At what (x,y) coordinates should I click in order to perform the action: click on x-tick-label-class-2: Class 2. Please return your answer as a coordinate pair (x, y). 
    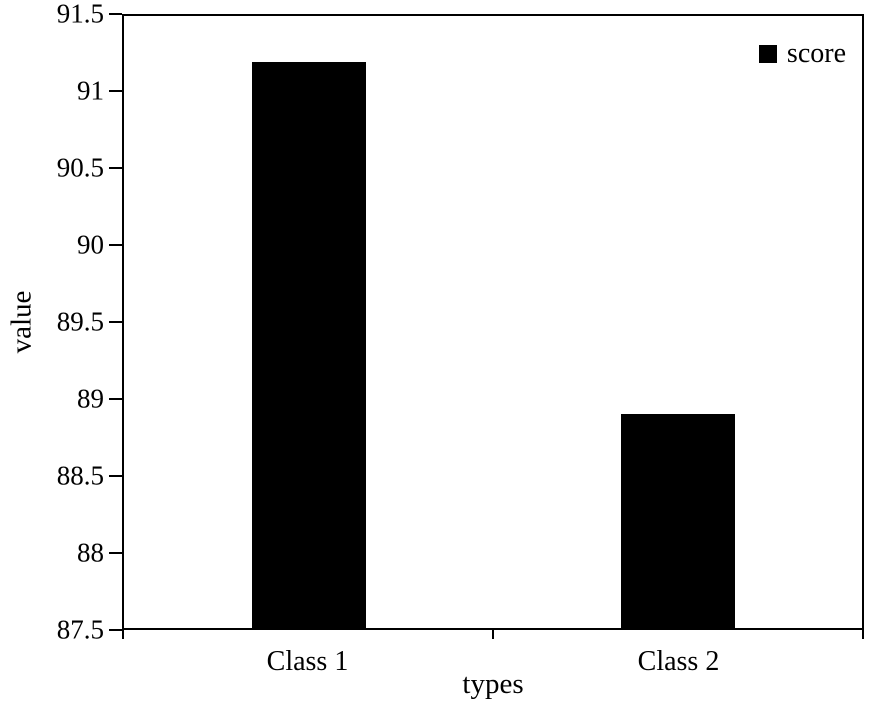
    Looking at the image, I should click on (678, 661).